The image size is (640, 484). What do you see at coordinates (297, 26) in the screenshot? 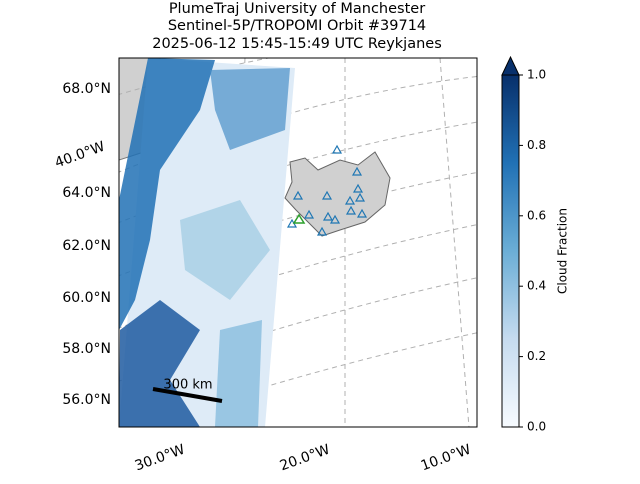
I see `title-line: Sentinel-5P/TROPOMI Orbit #39714` at bounding box center [297, 26].